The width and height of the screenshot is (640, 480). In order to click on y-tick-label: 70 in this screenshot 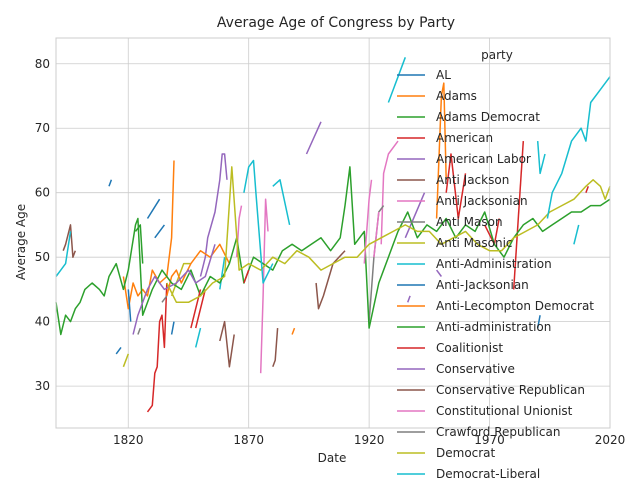, I will do `click(42, 128)`.